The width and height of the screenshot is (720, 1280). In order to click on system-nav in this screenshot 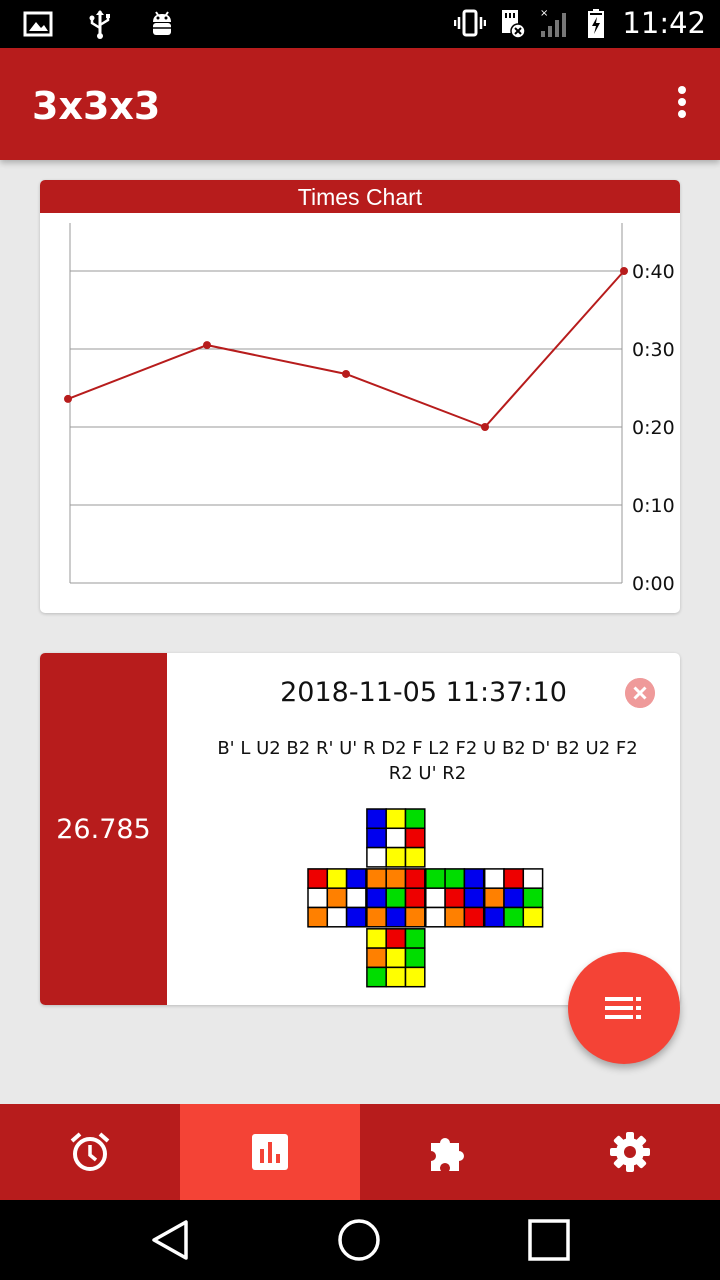, I will do `click(360, 1240)`.